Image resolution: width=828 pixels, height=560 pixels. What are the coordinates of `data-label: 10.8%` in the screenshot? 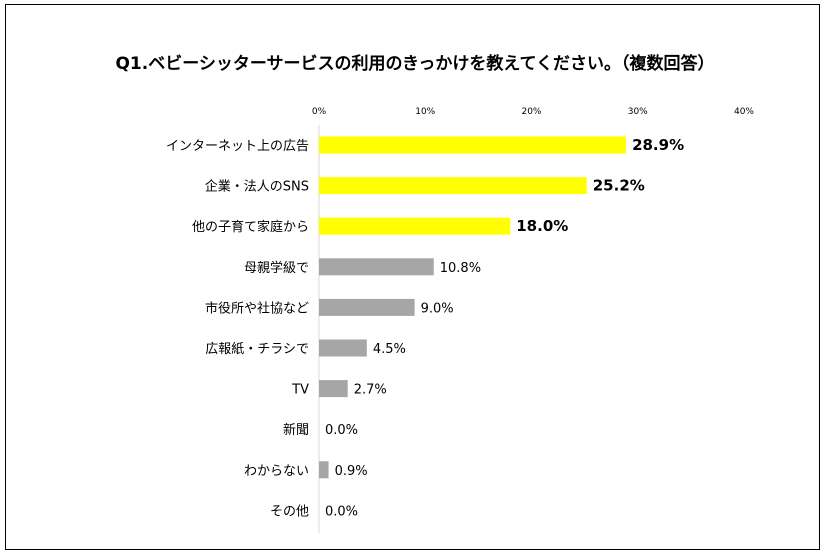 It's located at (460, 268).